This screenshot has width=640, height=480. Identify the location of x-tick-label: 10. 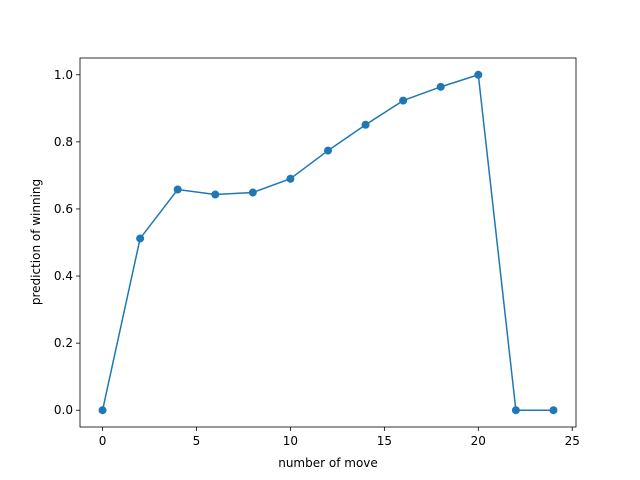
(290, 441).